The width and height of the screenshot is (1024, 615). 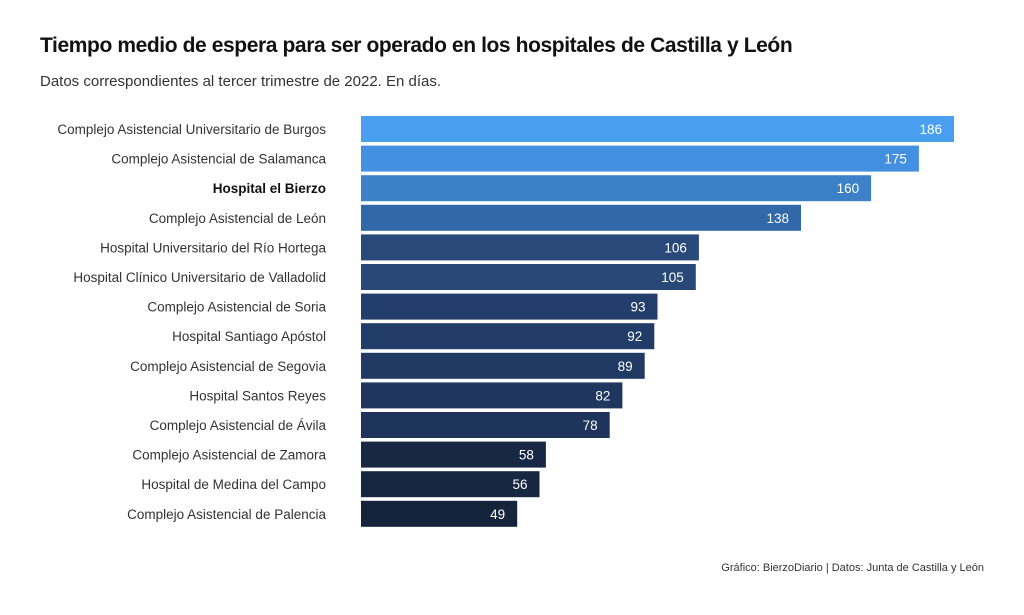 What do you see at coordinates (672, 277) in the screenshot?
I see `value-label: 105` at bounding box center [672, 277].